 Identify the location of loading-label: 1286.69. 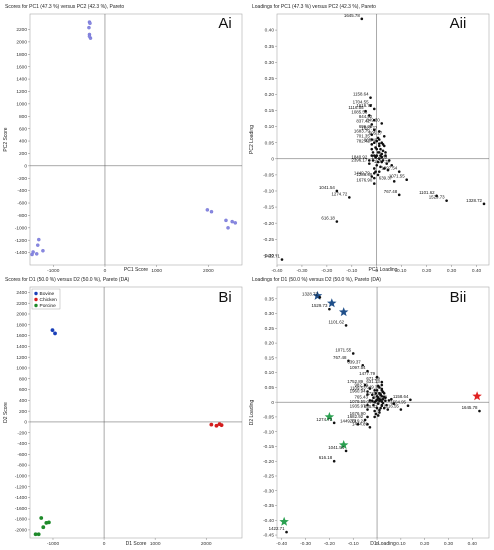
(364, 174).